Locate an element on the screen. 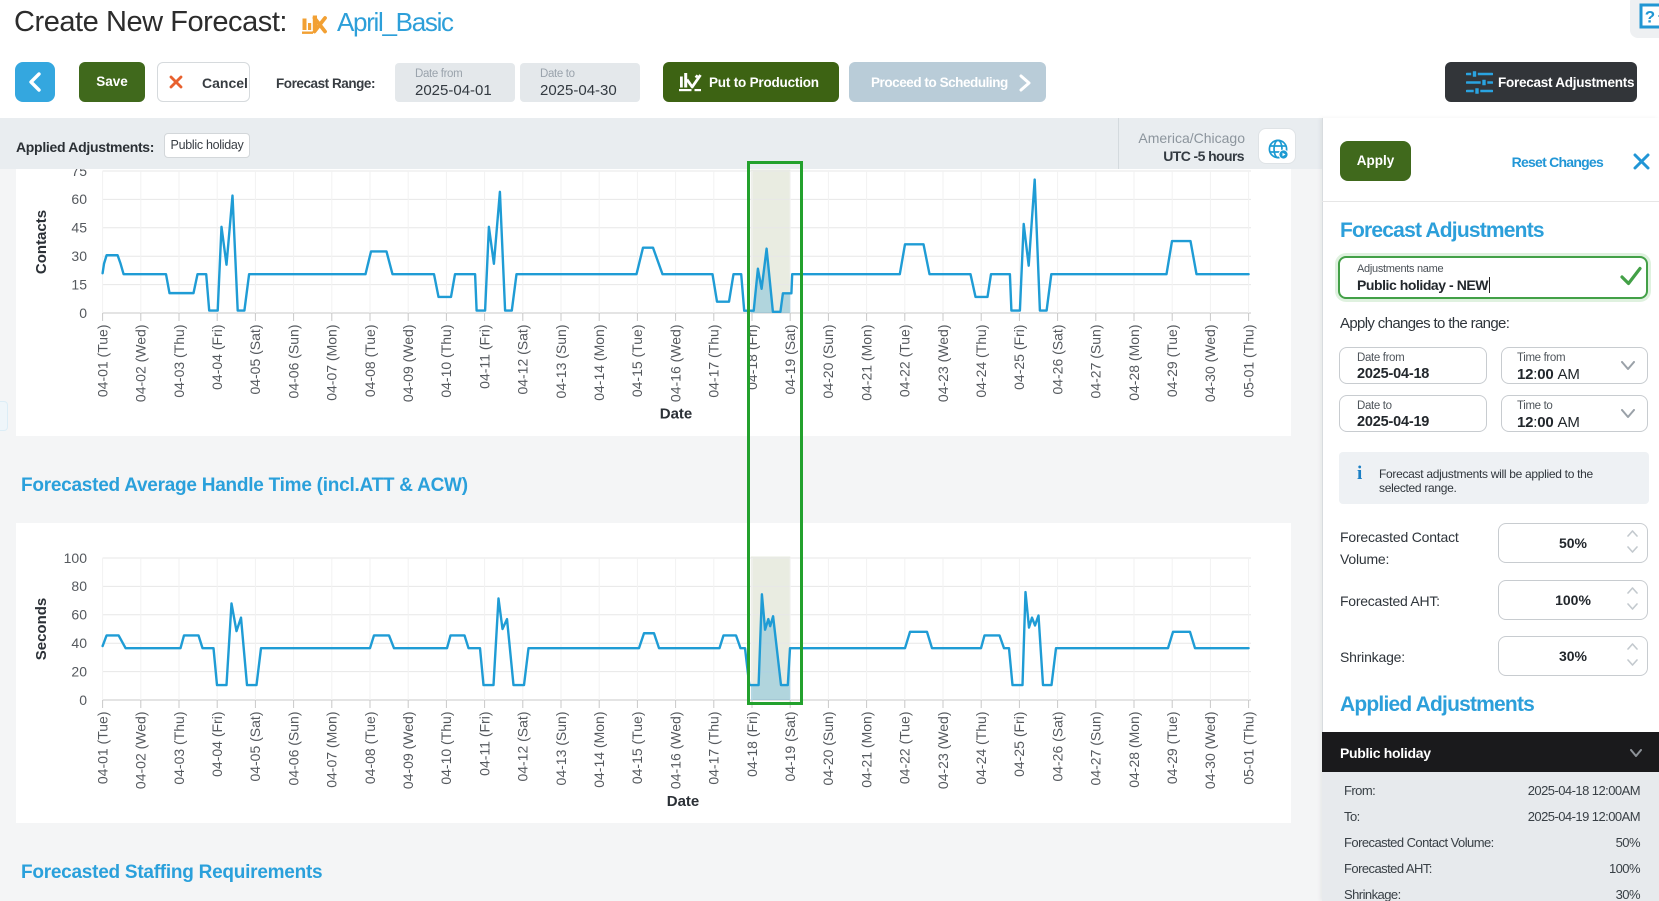 The height and width of the screenshot is (901, 1659). svg-text: Contacts is located at coordinates (41, 242).